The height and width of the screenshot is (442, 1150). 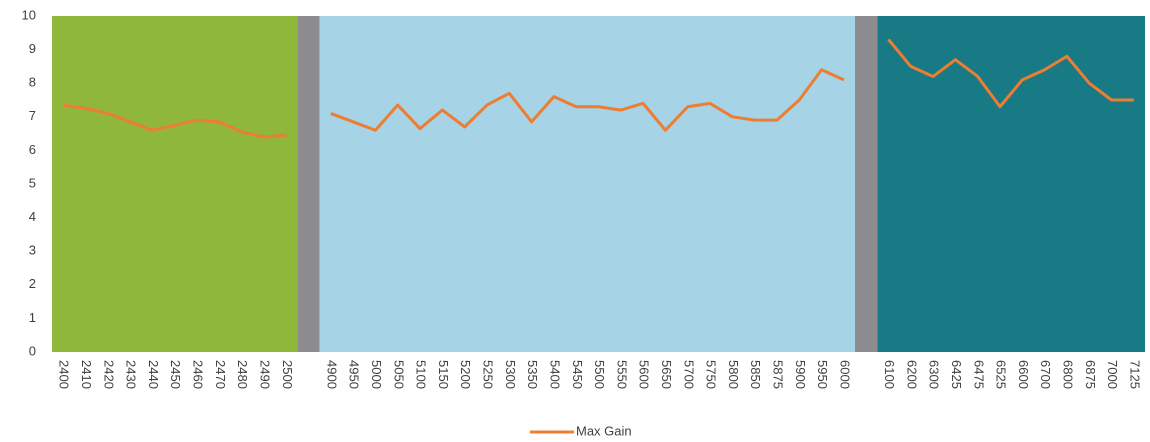 What do you see at coordinates (604, 430) in the screenshot?
I see `legend-label: Max Gain` at bounding box center [604, 430].